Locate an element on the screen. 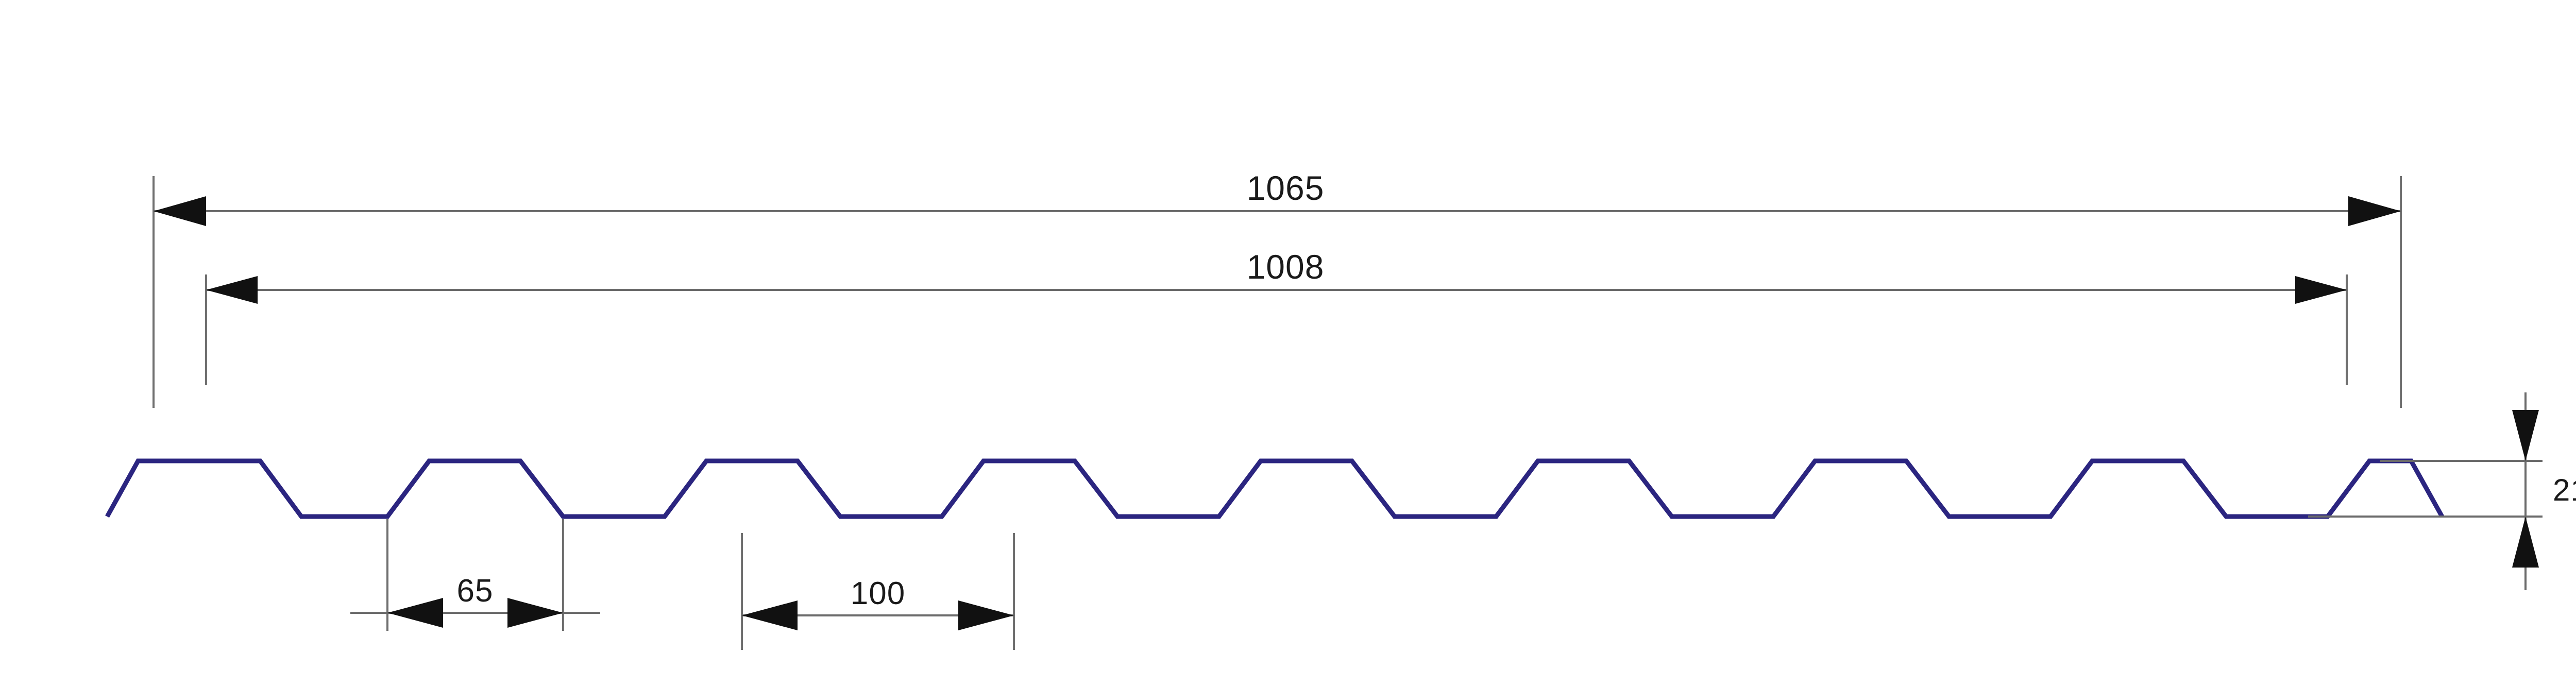  dimension-label-rib-pitch: 100 is located at coordinates (878, 593).